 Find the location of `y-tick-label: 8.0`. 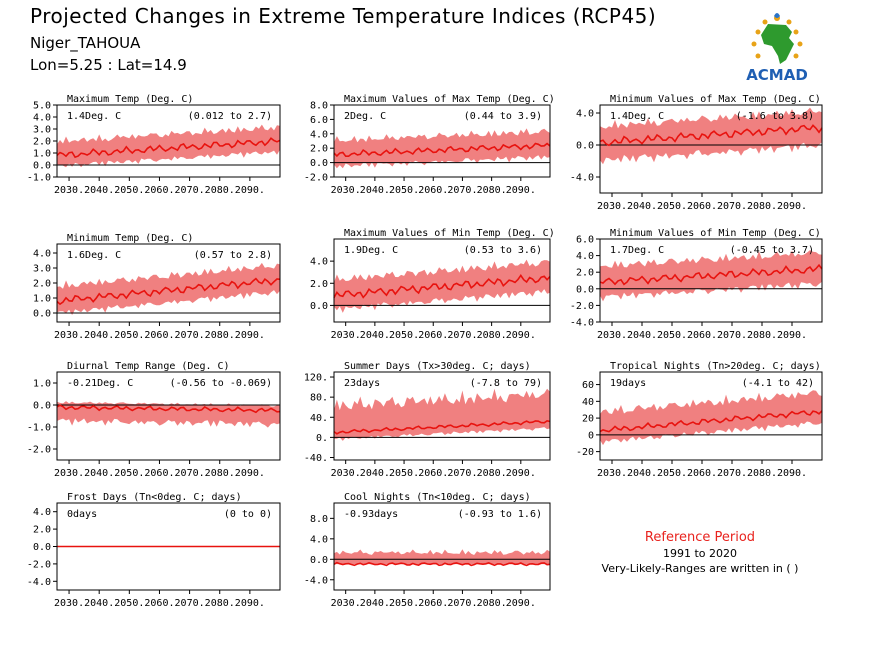

y-tick-label: 8.0 is located at coordinates (319, 519).